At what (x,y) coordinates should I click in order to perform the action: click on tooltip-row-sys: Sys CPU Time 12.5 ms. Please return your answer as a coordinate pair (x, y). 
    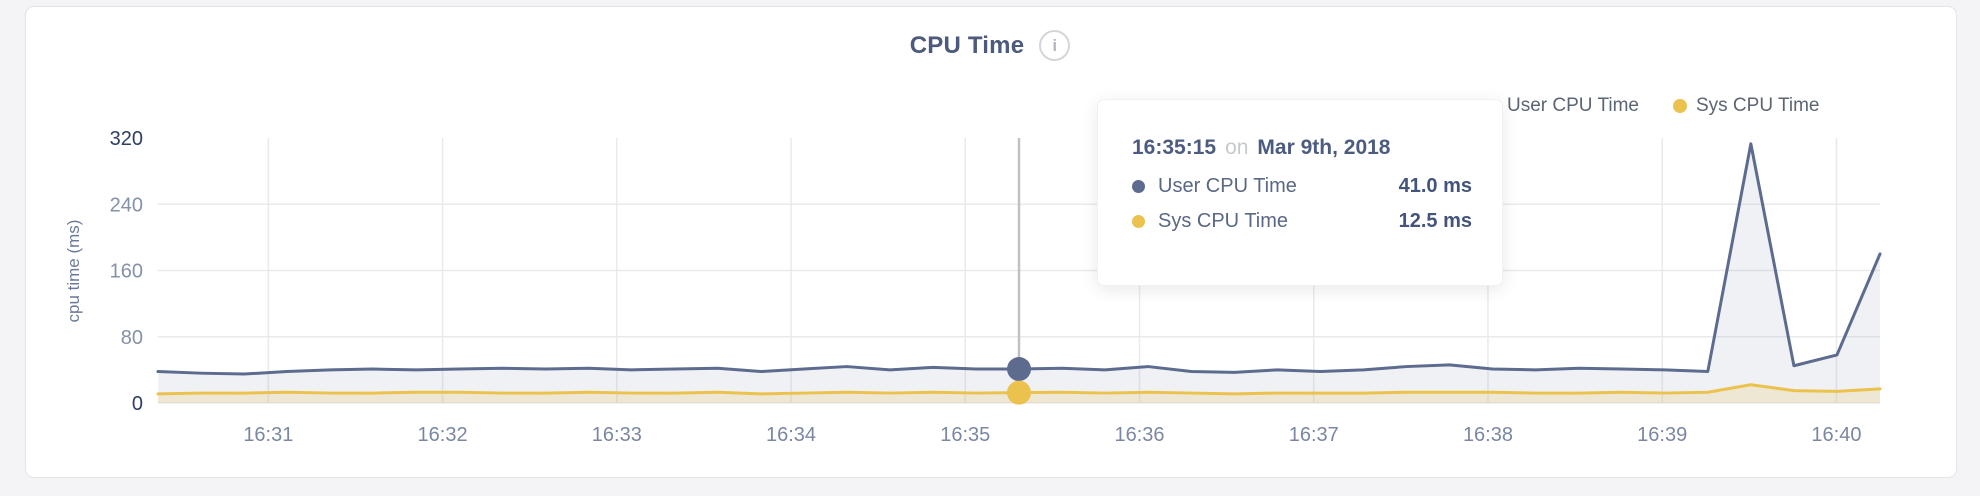
    Looking at the image, I should click on (1302, 221).